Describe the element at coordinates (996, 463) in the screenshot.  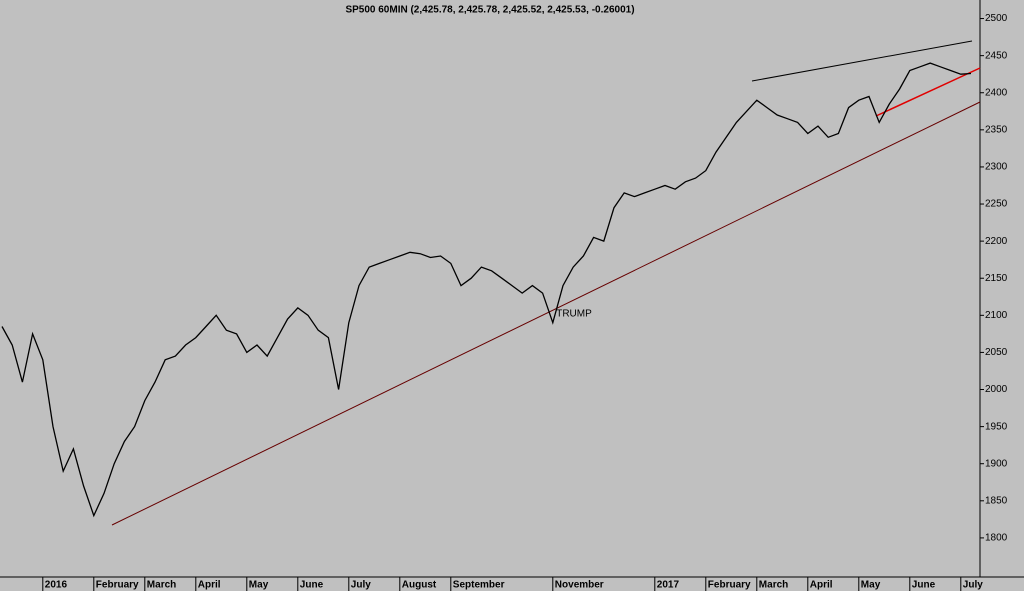
I see `y-tick-label: 1900` at that location.